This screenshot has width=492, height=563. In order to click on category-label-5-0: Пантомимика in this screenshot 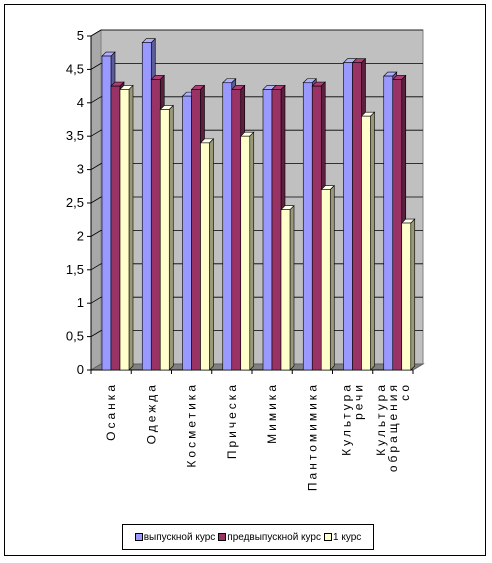, I will do `click(312, 436)`.